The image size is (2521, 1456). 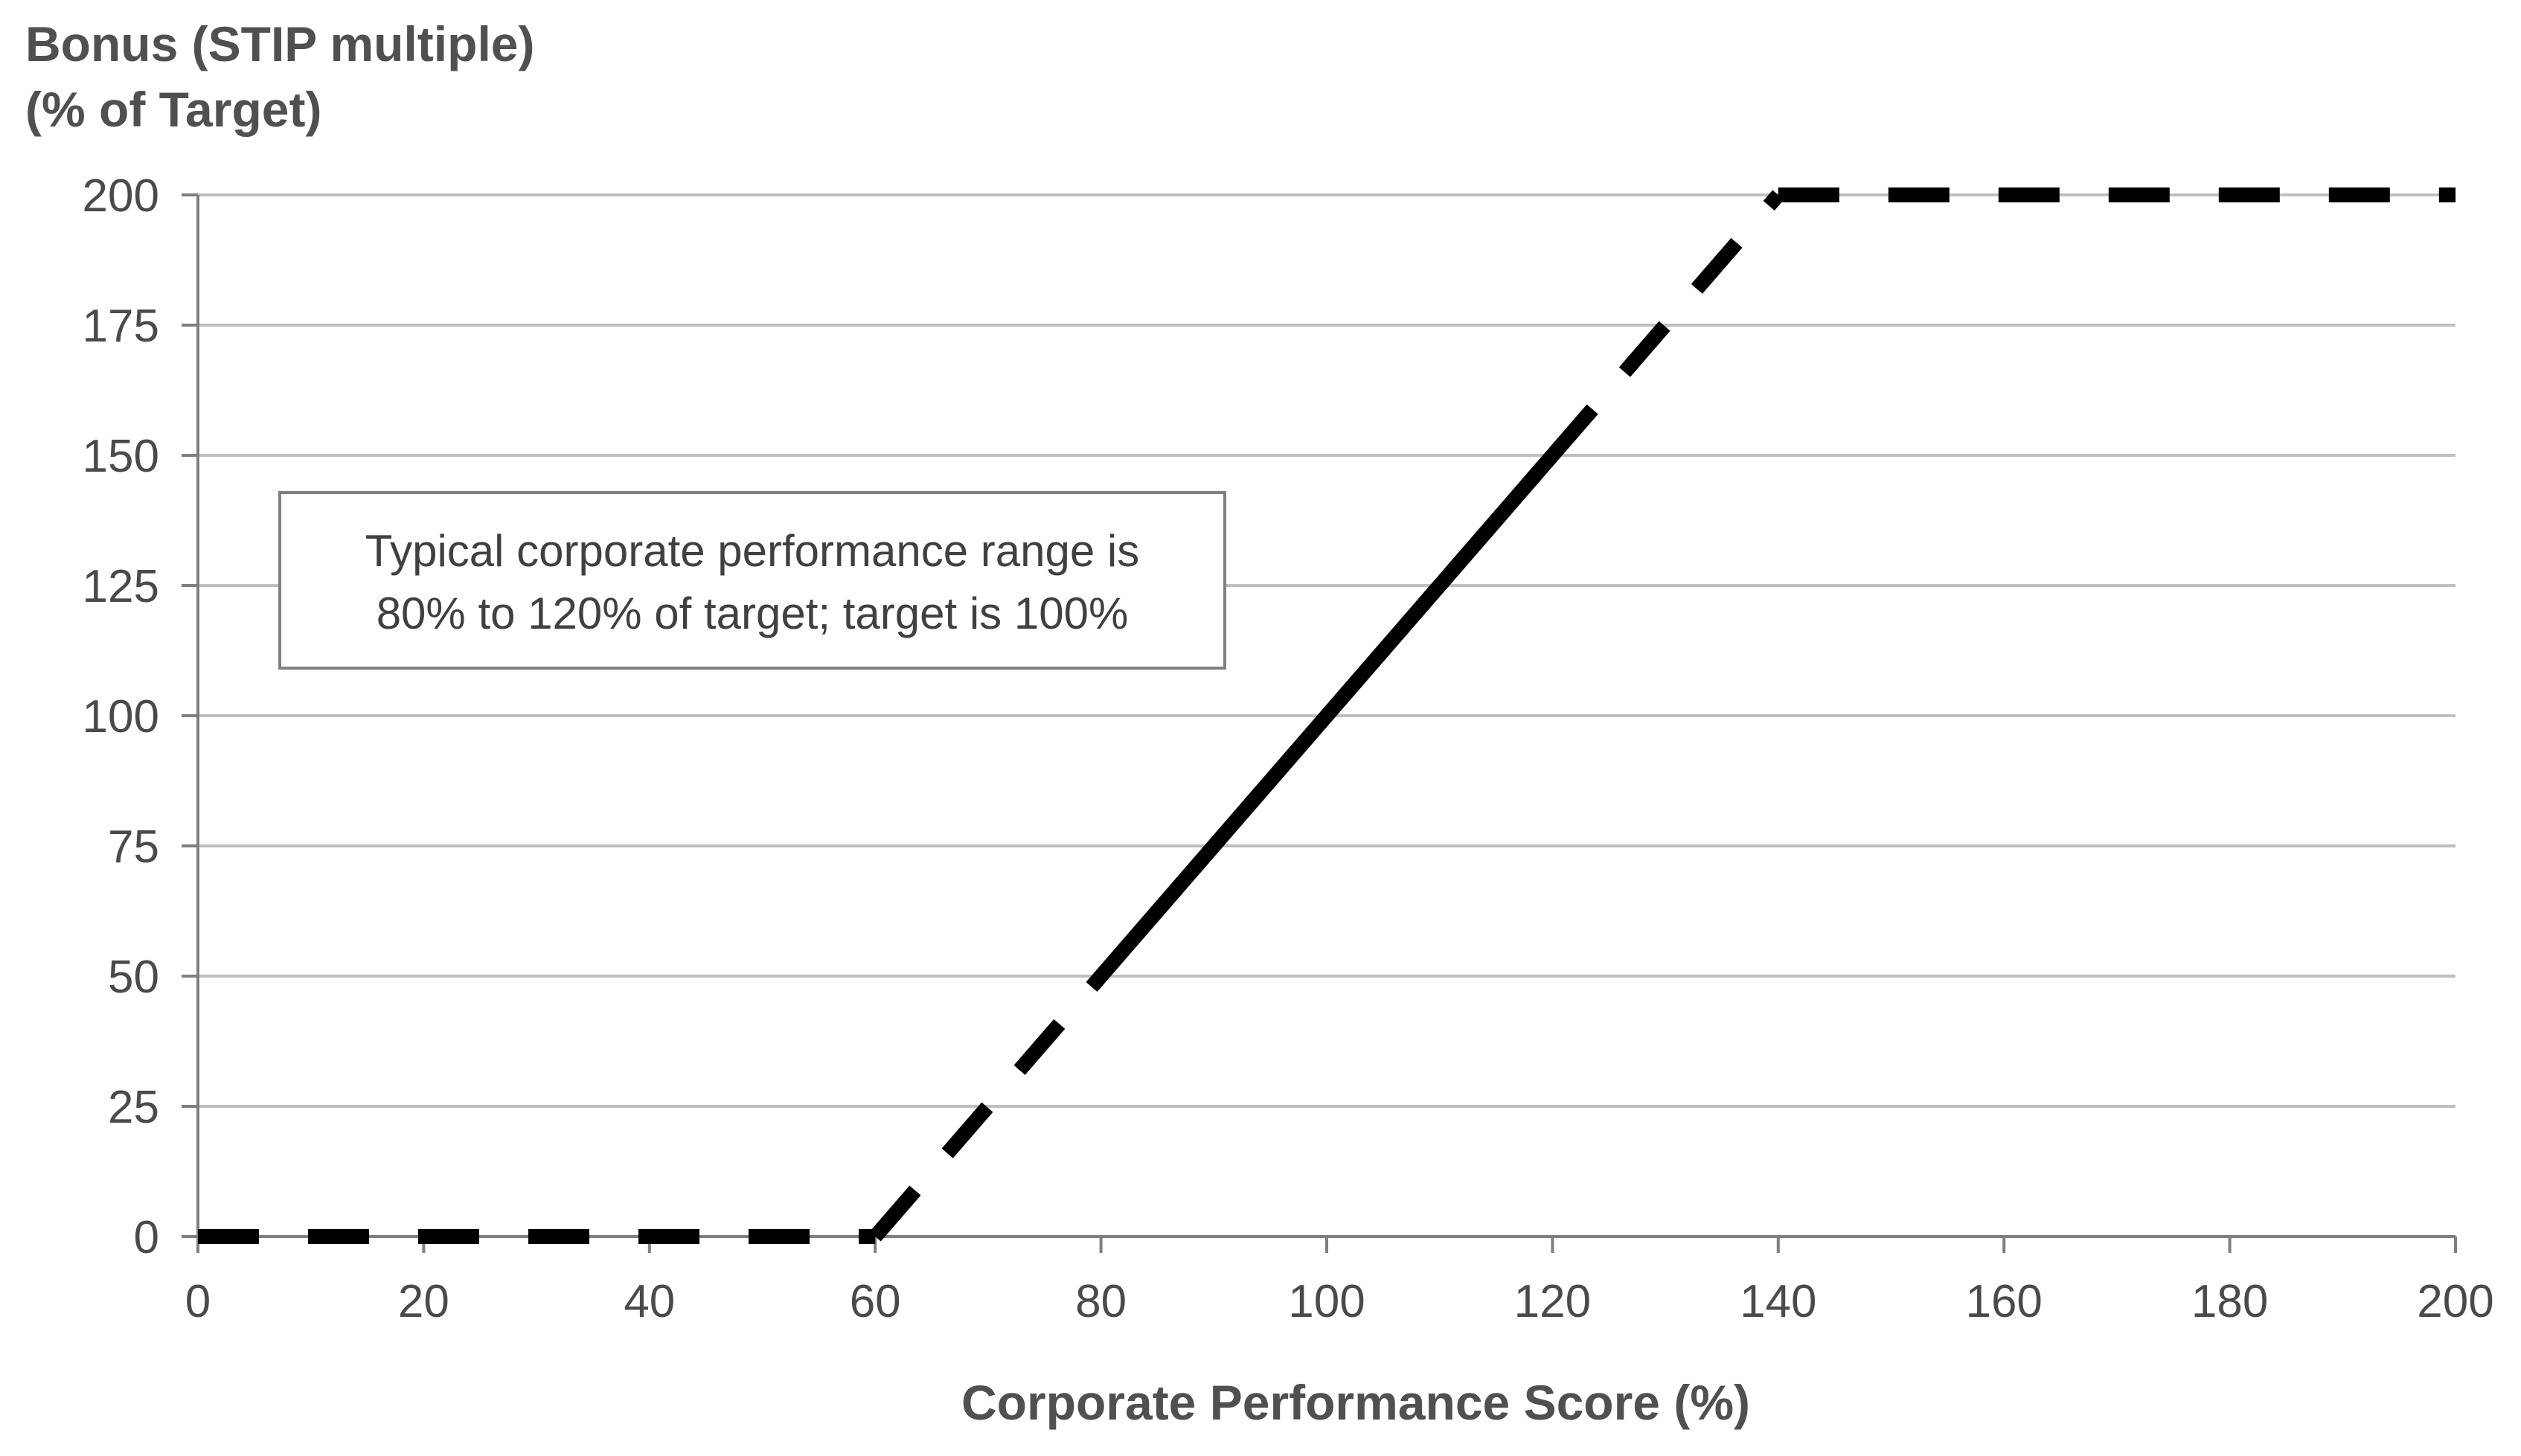 I want to click on x-tick-label-60: 60, so click(x=875, y=1301).